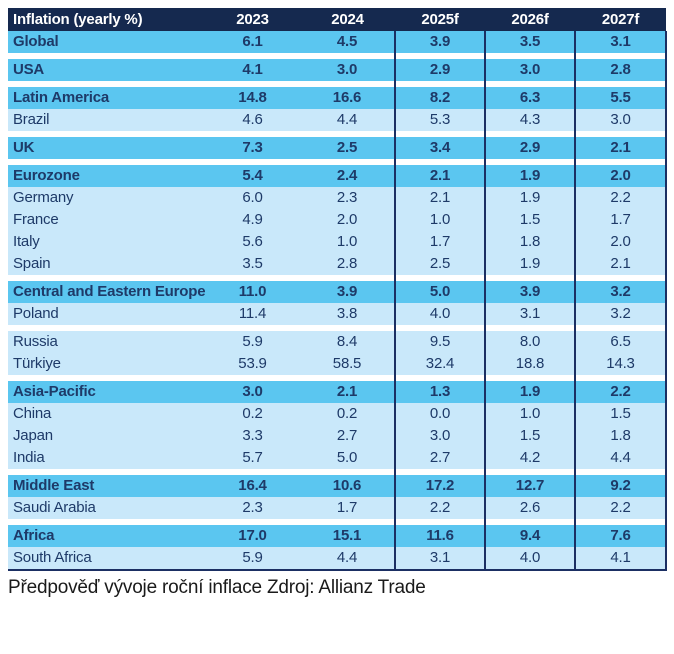  What do you see at coordinates (106, 292) in the screenshot?
I see `row-label: Central and Eastern Europe` at bounding box center [106, 292].